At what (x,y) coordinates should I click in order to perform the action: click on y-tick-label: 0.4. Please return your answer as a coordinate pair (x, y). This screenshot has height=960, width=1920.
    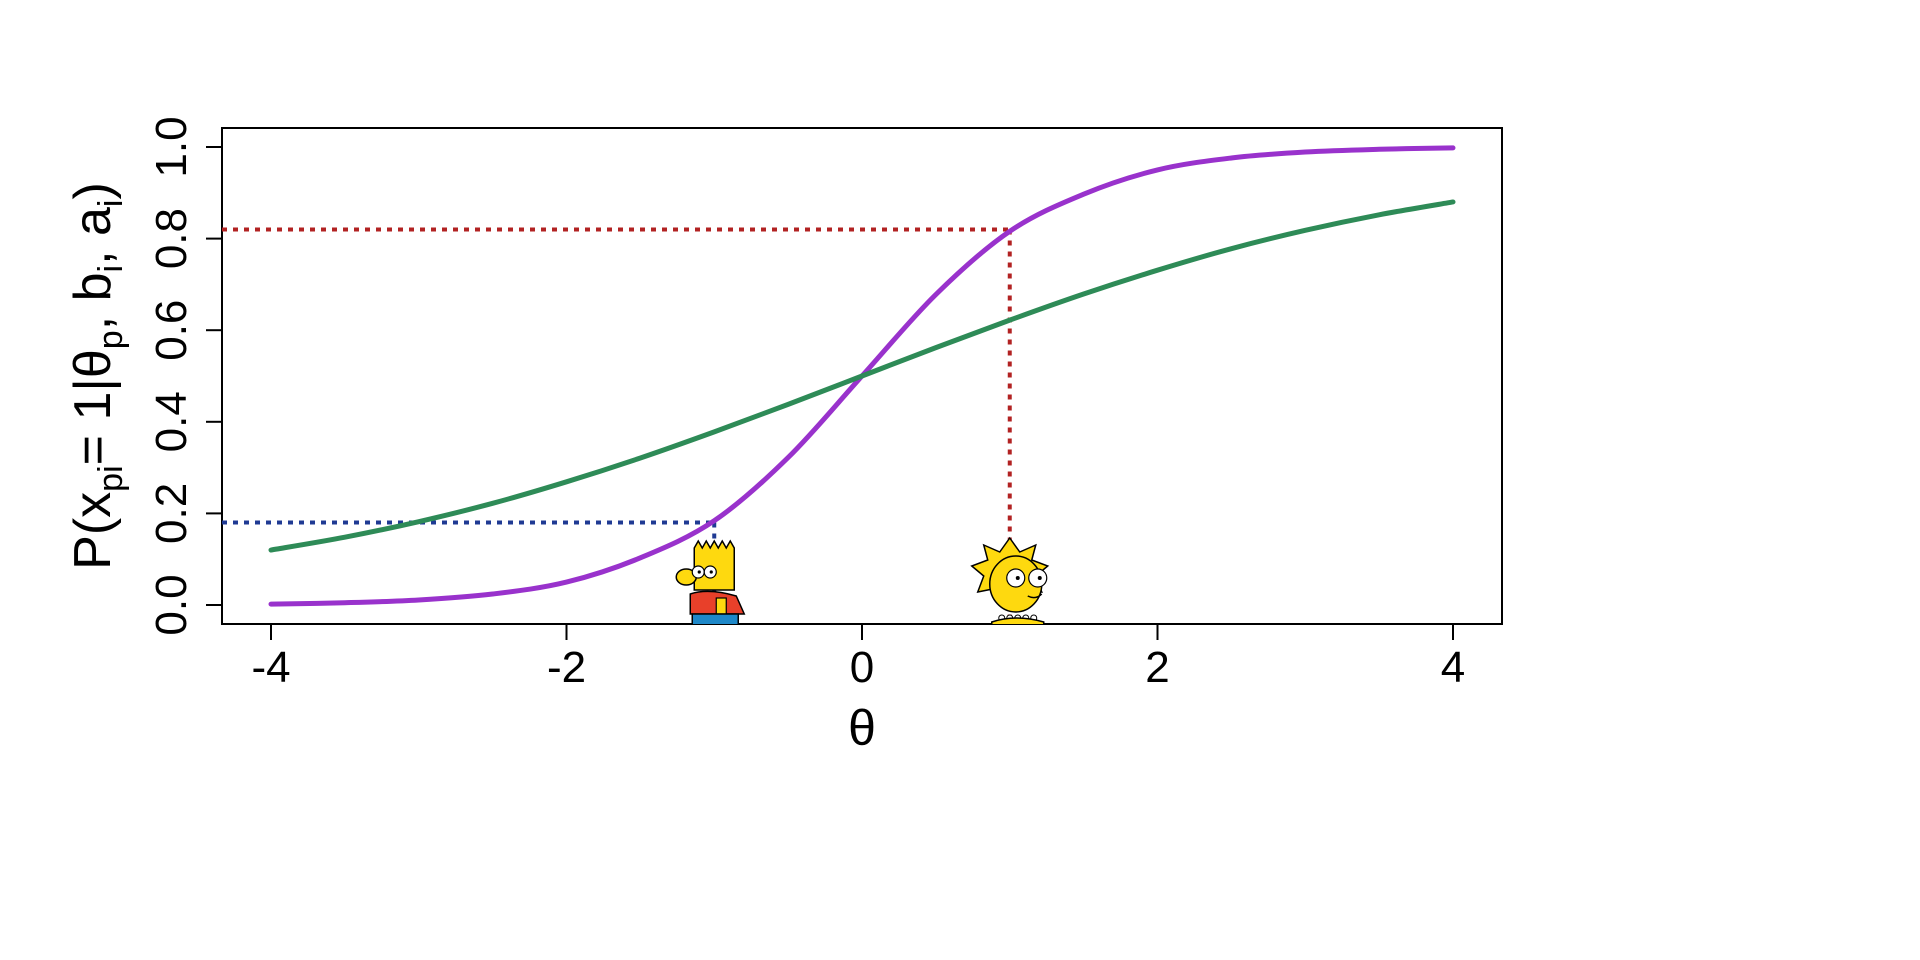
    Looking at the image, I should click on (171, 421).